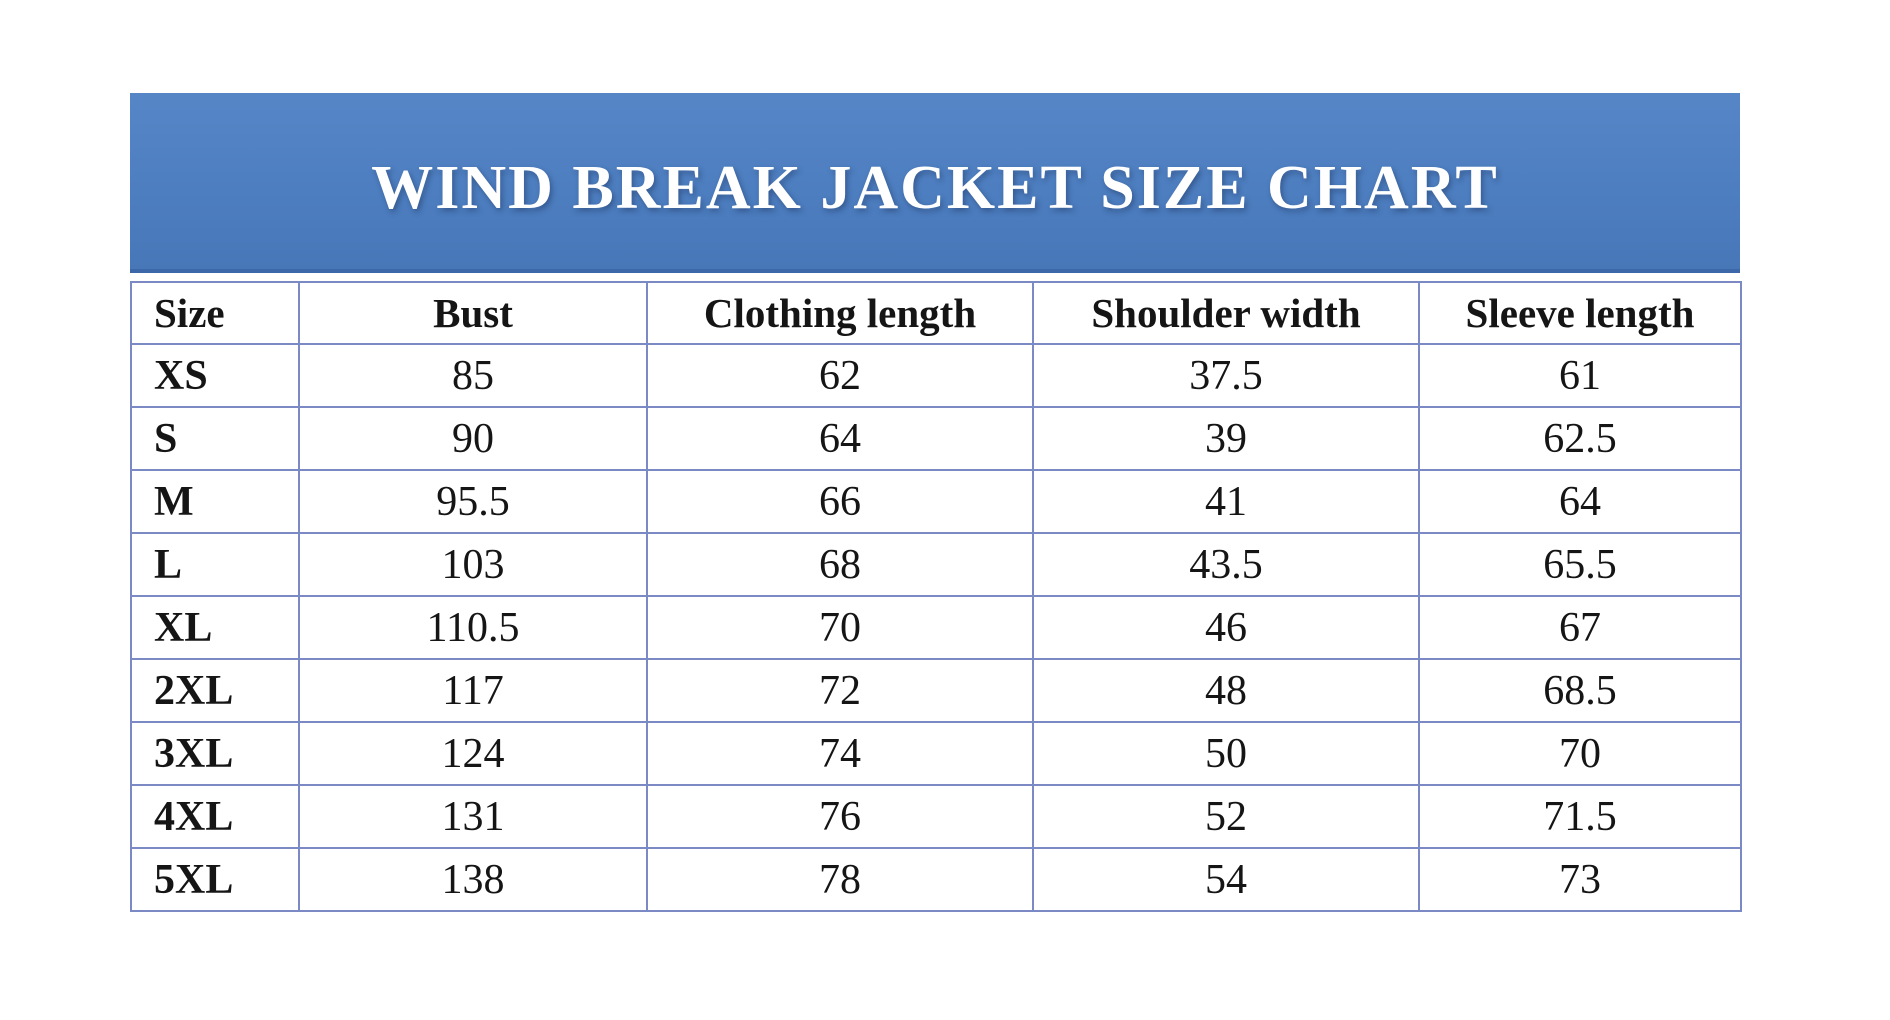 The width and height of the screenshot is (1890, 1020). I want to click on cell-bust: 85, so click(473, 375).